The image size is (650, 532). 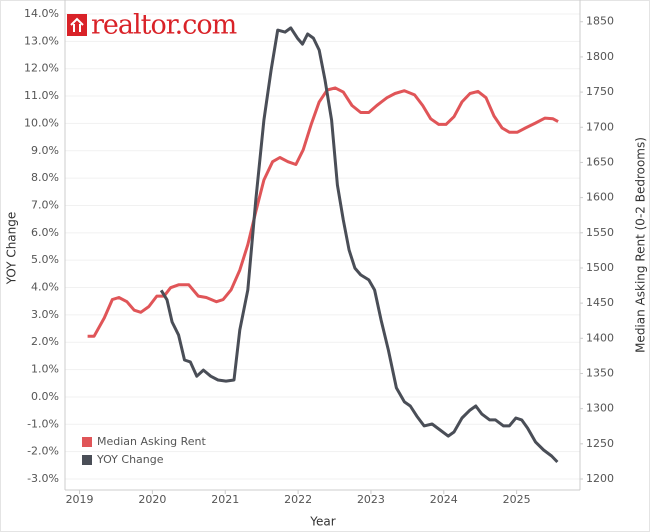 I want to click on y-axis-title: YOY Change, so click(x=12, y=249).